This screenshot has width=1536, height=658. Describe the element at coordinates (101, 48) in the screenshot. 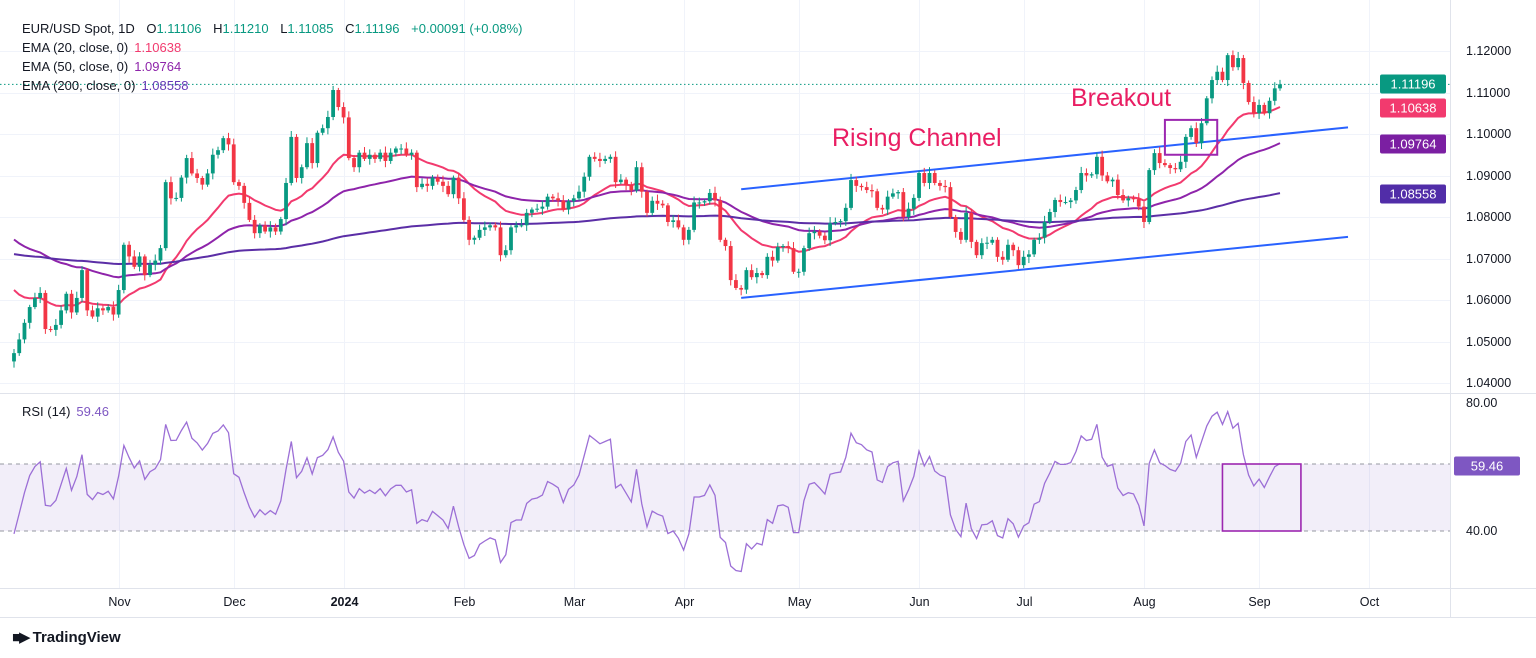

I see `ema20-legend: EMA (20, close, 0) 1.10638` at that location.